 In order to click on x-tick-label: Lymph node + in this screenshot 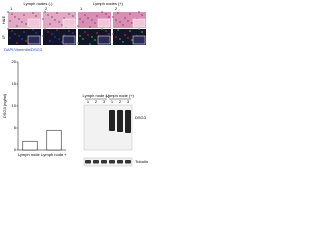, I will do `click(54, 154)`.